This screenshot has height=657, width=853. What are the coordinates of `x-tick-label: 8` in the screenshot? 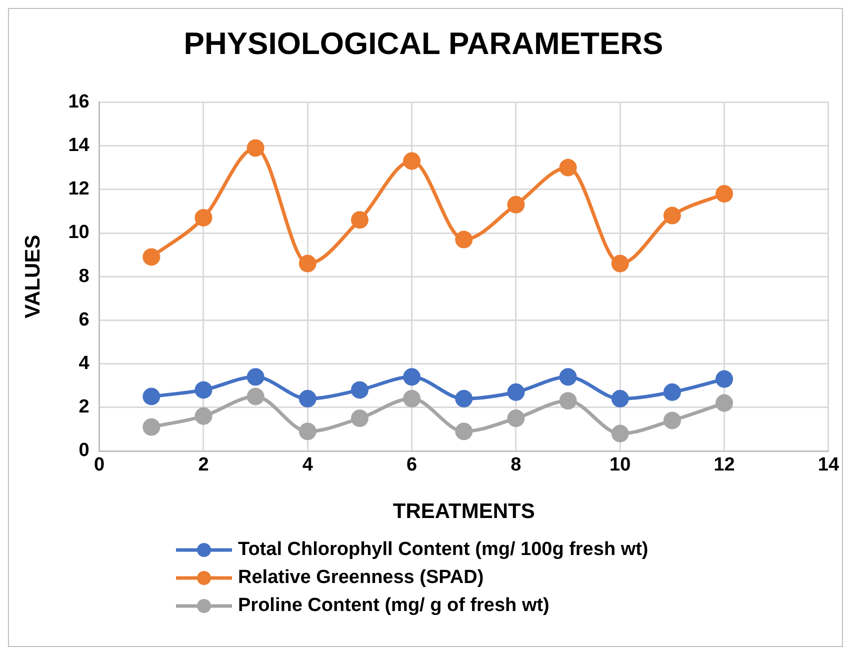 It's located at (516, 465).